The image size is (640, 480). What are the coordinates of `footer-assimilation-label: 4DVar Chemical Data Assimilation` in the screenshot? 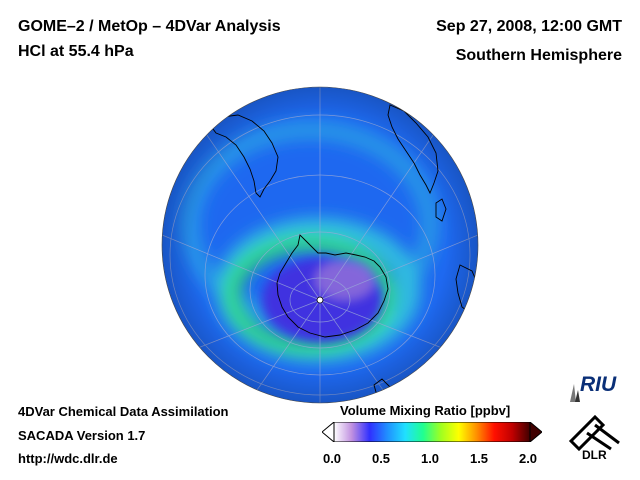 It's located at (123, 411).